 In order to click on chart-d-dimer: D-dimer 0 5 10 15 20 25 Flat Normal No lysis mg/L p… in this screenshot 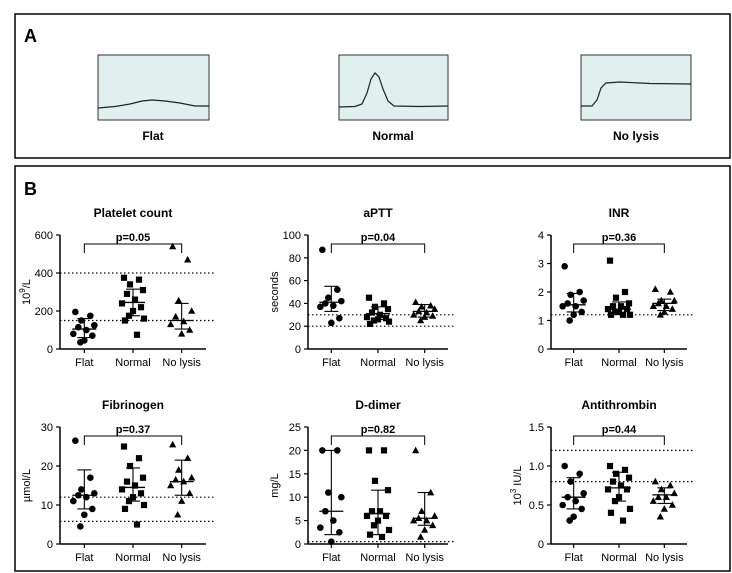, I will do `click(362, 481)`.